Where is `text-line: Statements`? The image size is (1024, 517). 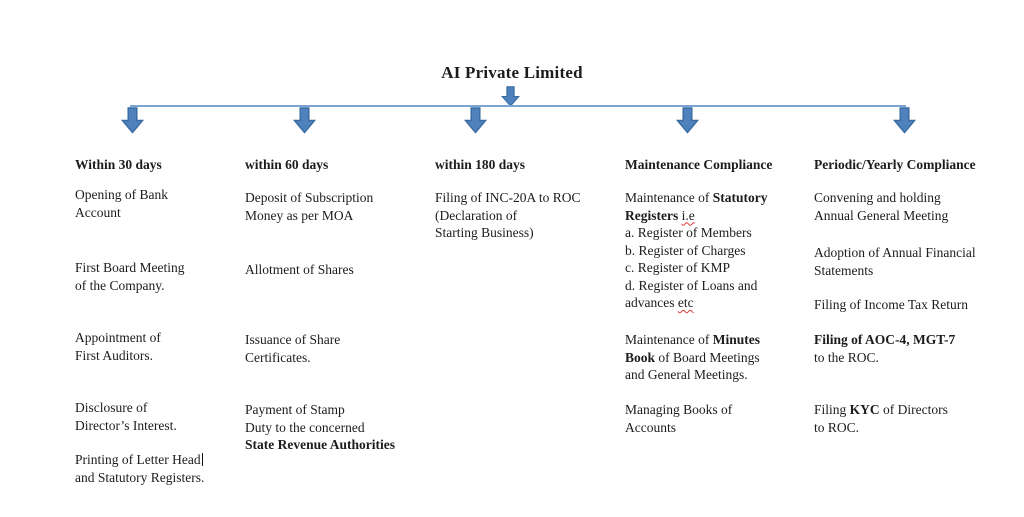
text-line: Statements is located at coordinates (895, 271).